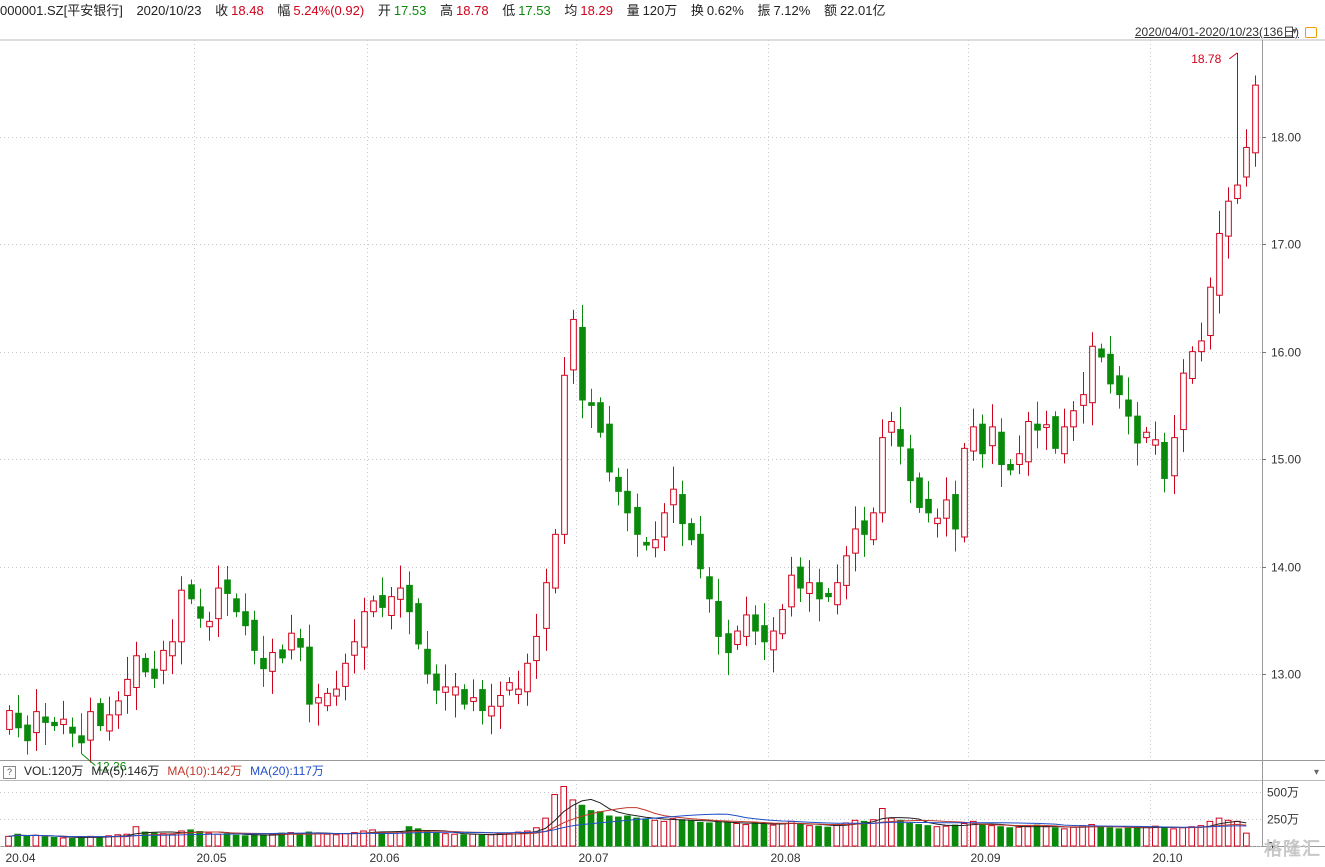 The height and width of the screenshot is (867, 1325). Describe the element at coordinates (169, 10) in the screenshot. I see `quote-date: 2020/10/23` at that location.